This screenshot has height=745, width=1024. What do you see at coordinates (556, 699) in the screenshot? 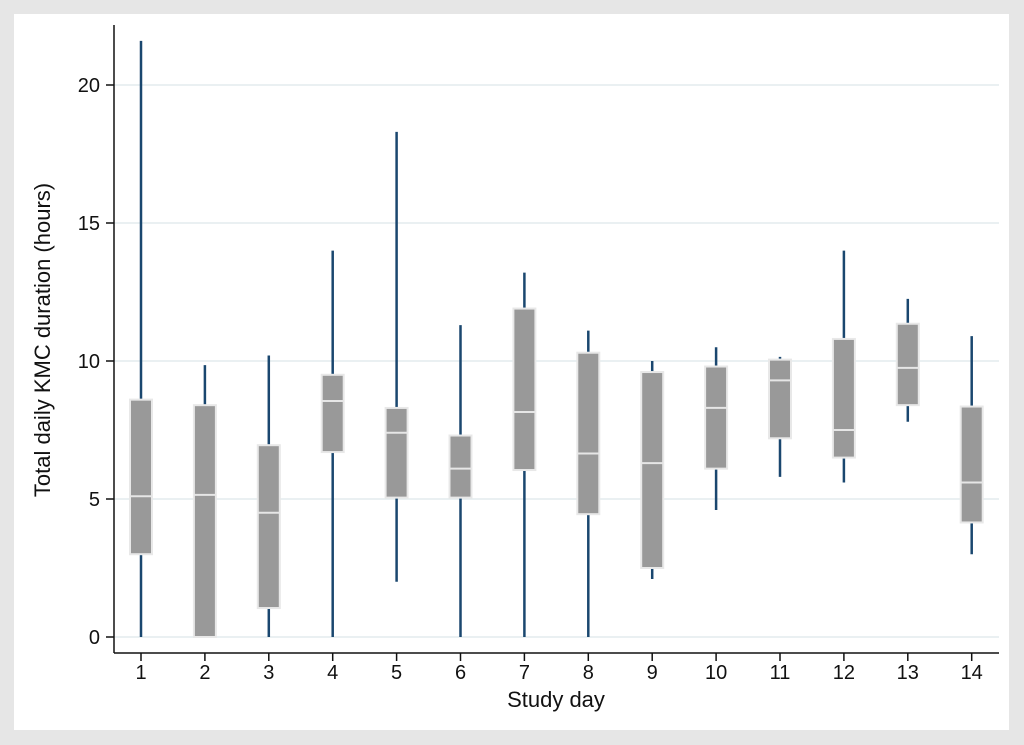
I see `x-axis-title: Study day` at bounding box center [556, 699].